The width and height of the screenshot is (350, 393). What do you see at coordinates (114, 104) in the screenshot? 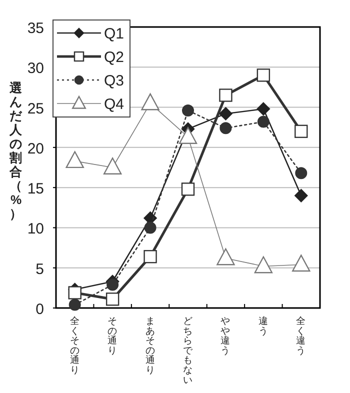
I see `legend-label: Q4` at bounding box center [114, 104].